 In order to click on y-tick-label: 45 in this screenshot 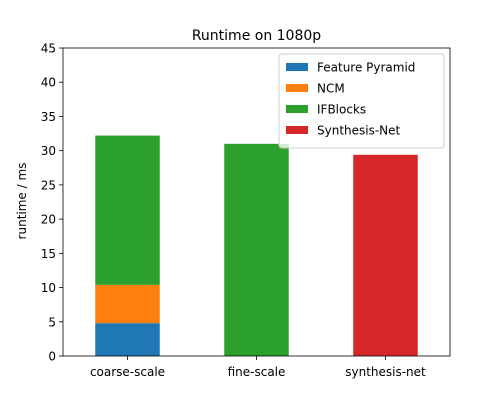, I will do `click(48, 49)`.